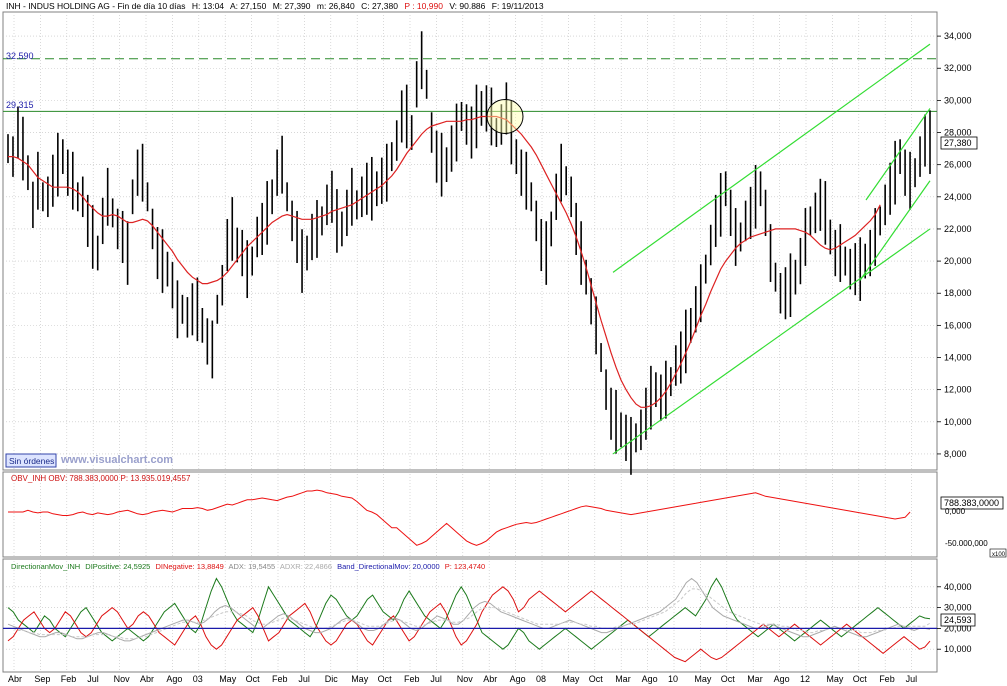  I want to click on dmi-h5: ADXR: 22,4866, so click(306, 566).